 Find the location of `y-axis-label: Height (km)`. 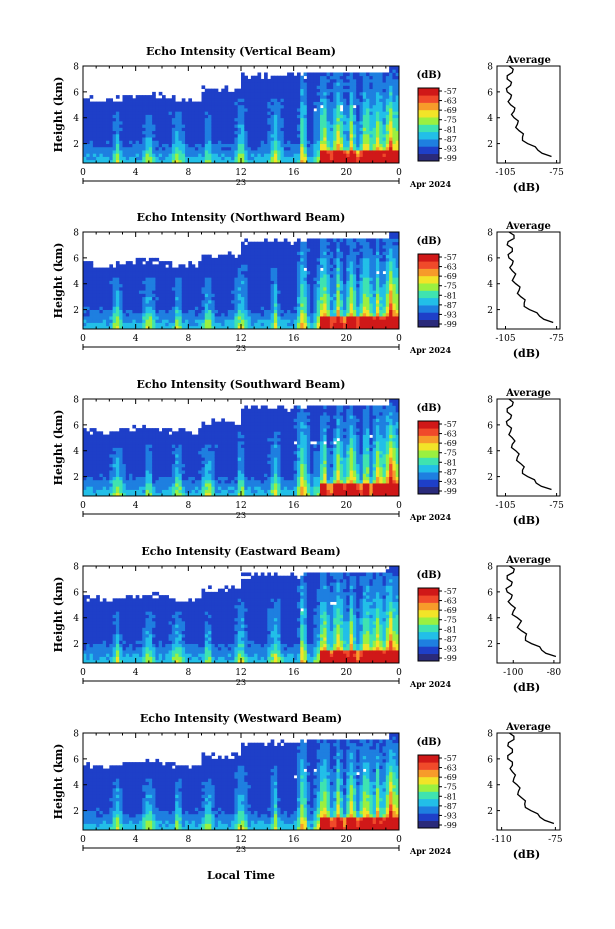

y-axis-label: Height (km) is located at coordinates (58, 281).